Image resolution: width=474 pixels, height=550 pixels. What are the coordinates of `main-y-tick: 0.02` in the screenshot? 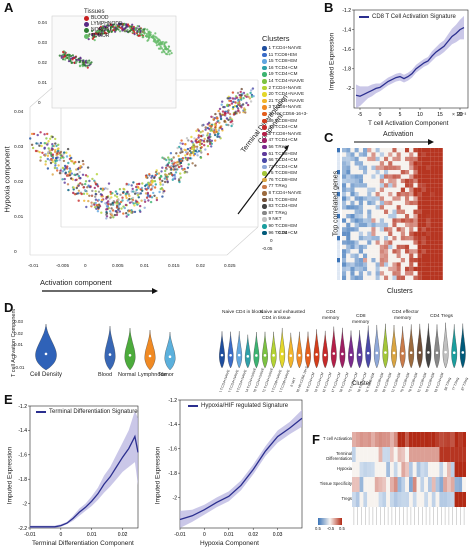 It's located at (19, 182).